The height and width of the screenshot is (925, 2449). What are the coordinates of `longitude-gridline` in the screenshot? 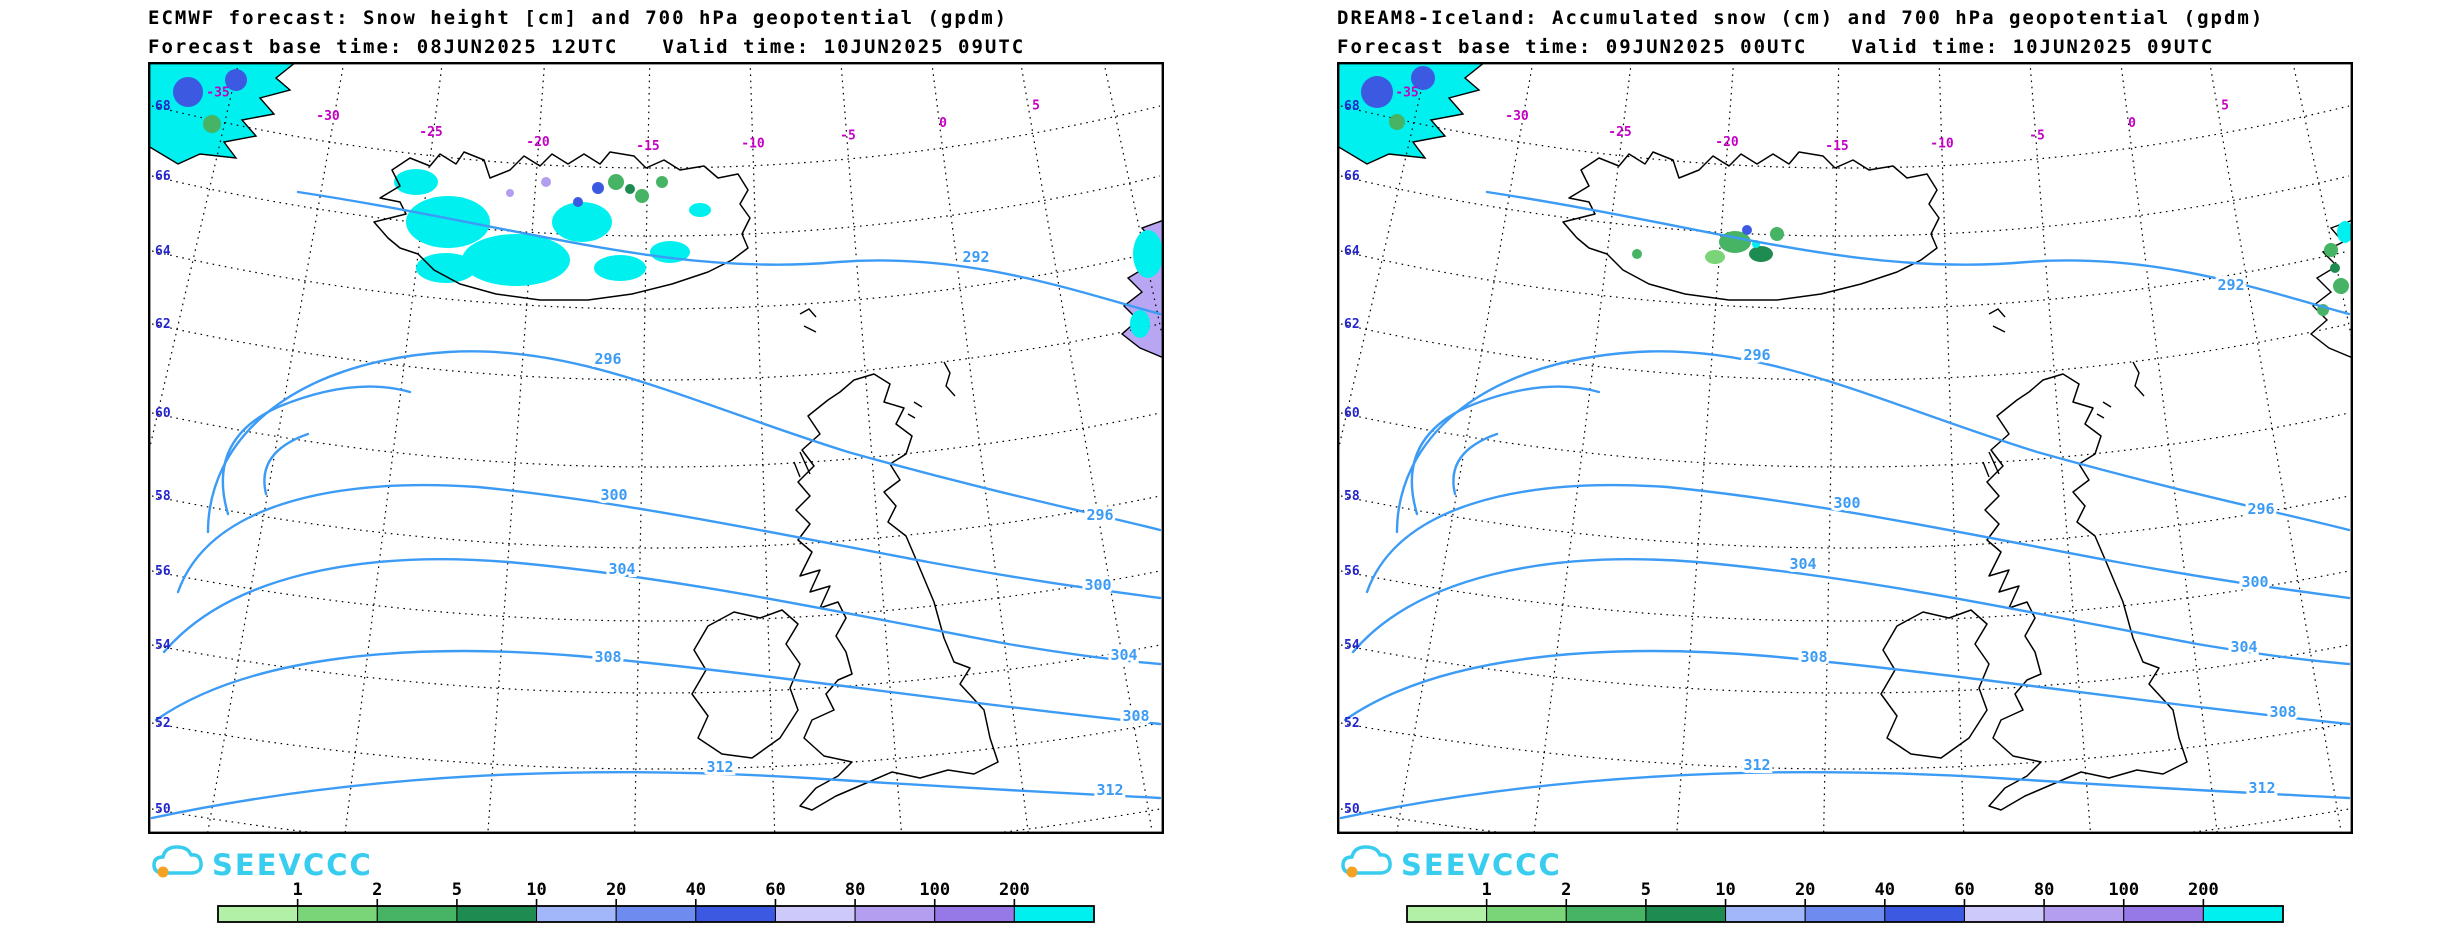 It's located at (276, 448).